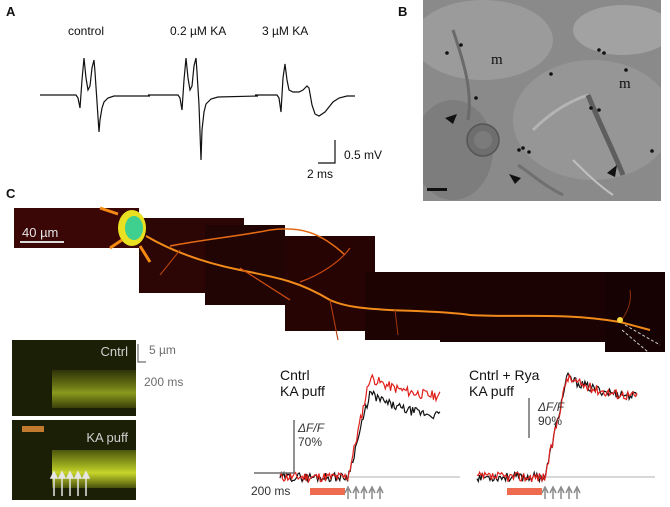 The width and height of the screenshot is (670, 507). I want to click on panel-a-time-scale: 2 ms, so click(320, 174).